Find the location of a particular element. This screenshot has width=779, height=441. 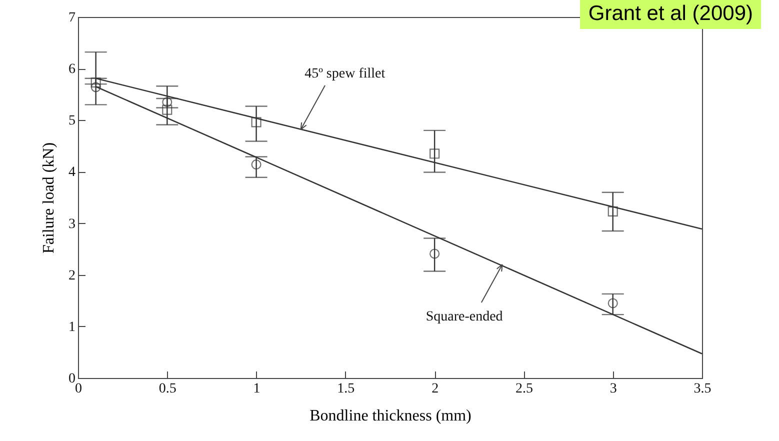

x-tick-label: 1.5 is located at coordinates (346, 389).